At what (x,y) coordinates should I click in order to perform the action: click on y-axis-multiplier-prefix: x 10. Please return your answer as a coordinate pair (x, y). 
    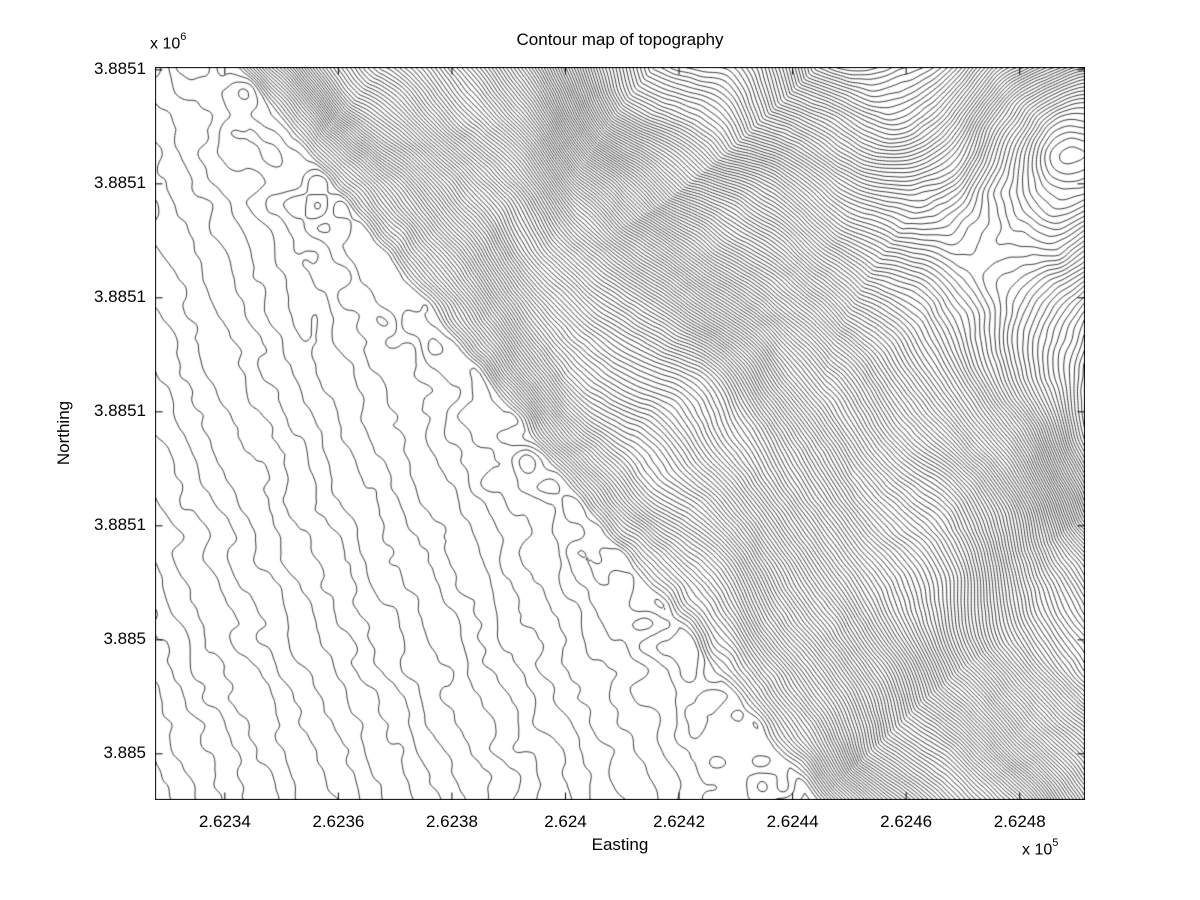
    Looking at the image, I should click on (165, 44).